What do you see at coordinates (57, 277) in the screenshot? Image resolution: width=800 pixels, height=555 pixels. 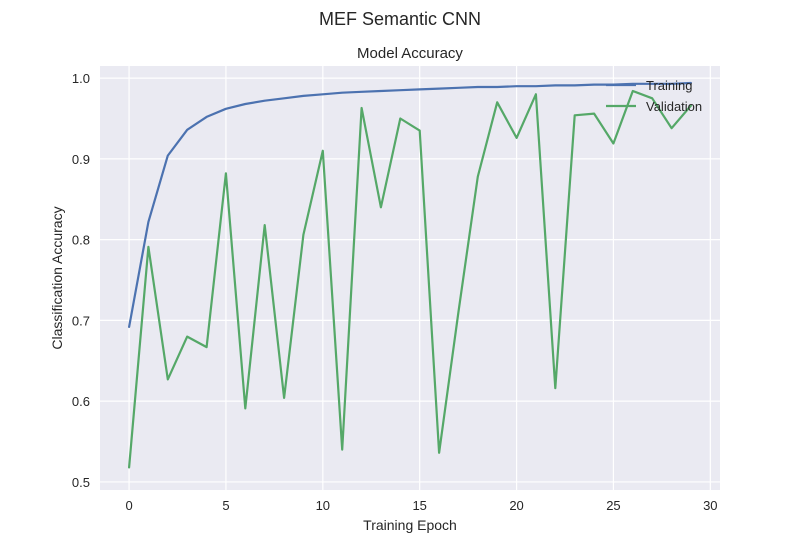 I see `y-axis-label: Classification Accuracy` at bounding box center [57, 277].